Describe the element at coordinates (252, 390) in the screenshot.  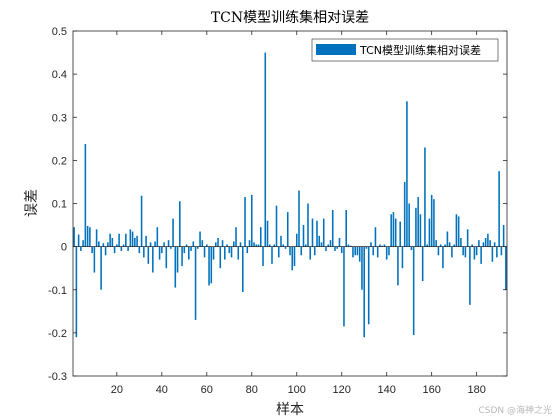
I see `x-tick-label: 80` at that location.